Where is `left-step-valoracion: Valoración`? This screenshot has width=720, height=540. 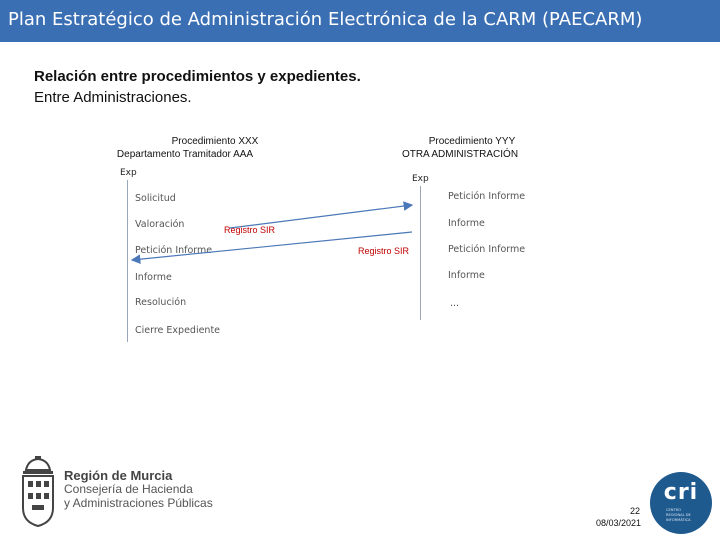
left-step-valoracion: Valoración is located at coordinates (160, 224).